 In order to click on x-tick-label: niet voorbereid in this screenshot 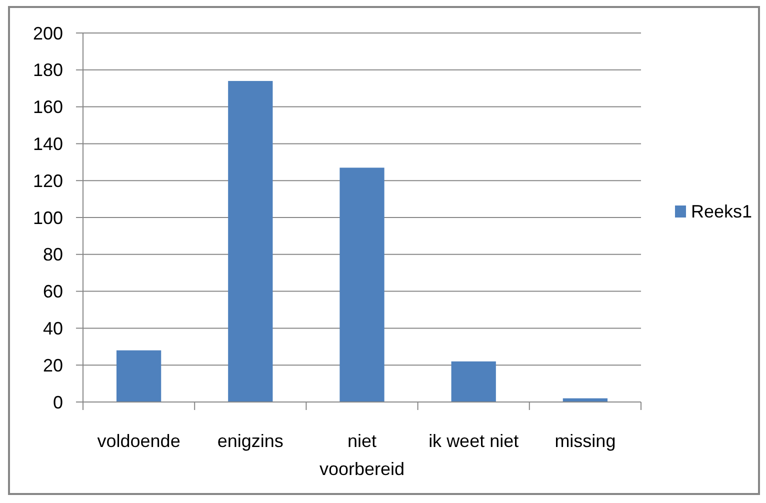, I will do `click(362, 455)`.